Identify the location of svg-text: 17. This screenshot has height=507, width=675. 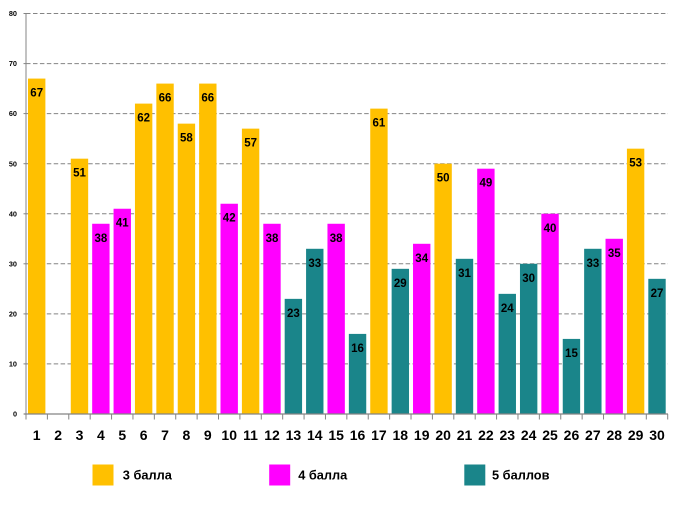
(379, 435).